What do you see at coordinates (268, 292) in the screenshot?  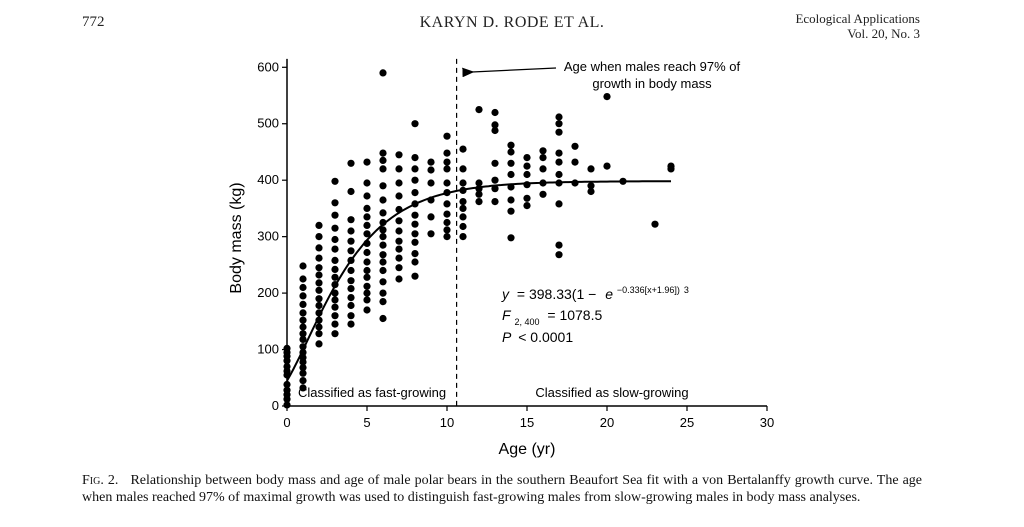 I see `y-tick-label: 200` at bounding box center [268, 292].